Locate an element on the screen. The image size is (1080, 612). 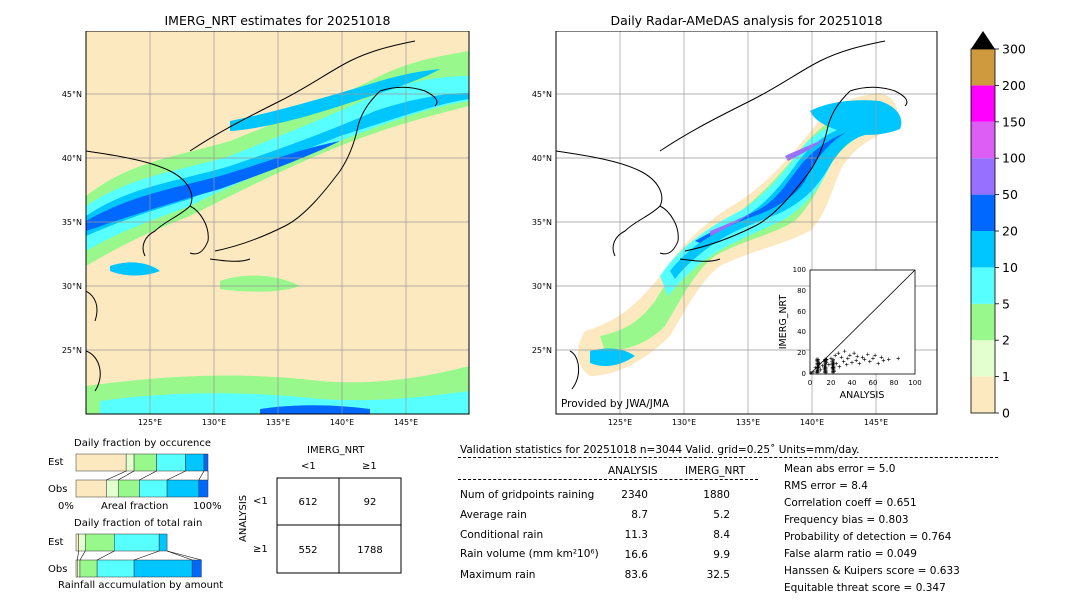
scatter-ylabel: IMERG_NRT is located at coordinates (783, 322).